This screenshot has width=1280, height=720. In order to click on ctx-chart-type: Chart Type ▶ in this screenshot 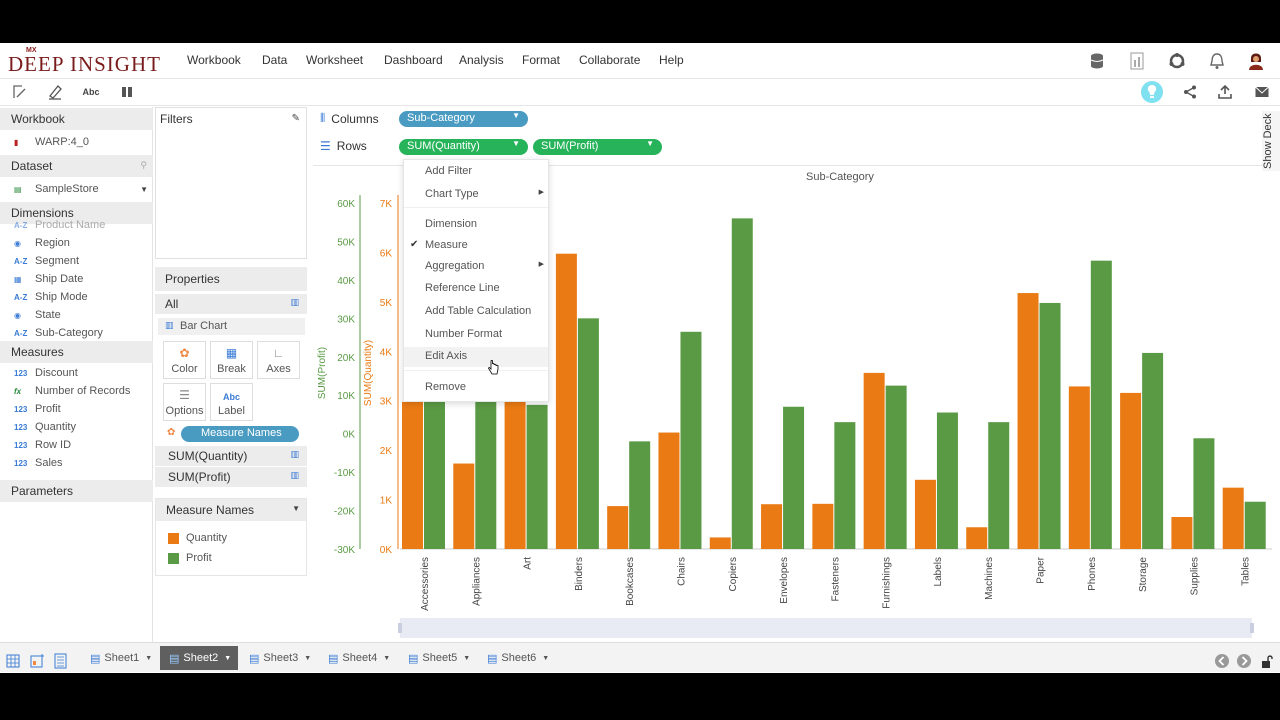, I will do `click(476, 195)`.